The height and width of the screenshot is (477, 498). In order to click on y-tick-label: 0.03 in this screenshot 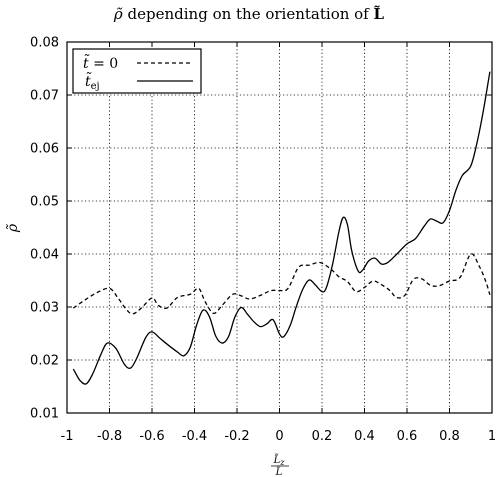, I will do `click(44, 308)`.